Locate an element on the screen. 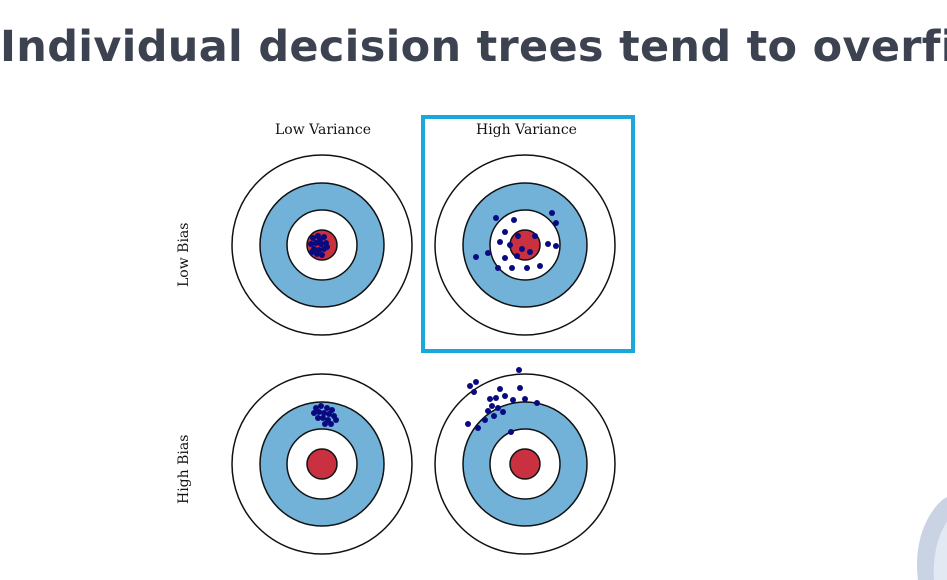 The image size is (947, 580). column-label-low-variance: Low Variance is located at coordinates (323, 130).